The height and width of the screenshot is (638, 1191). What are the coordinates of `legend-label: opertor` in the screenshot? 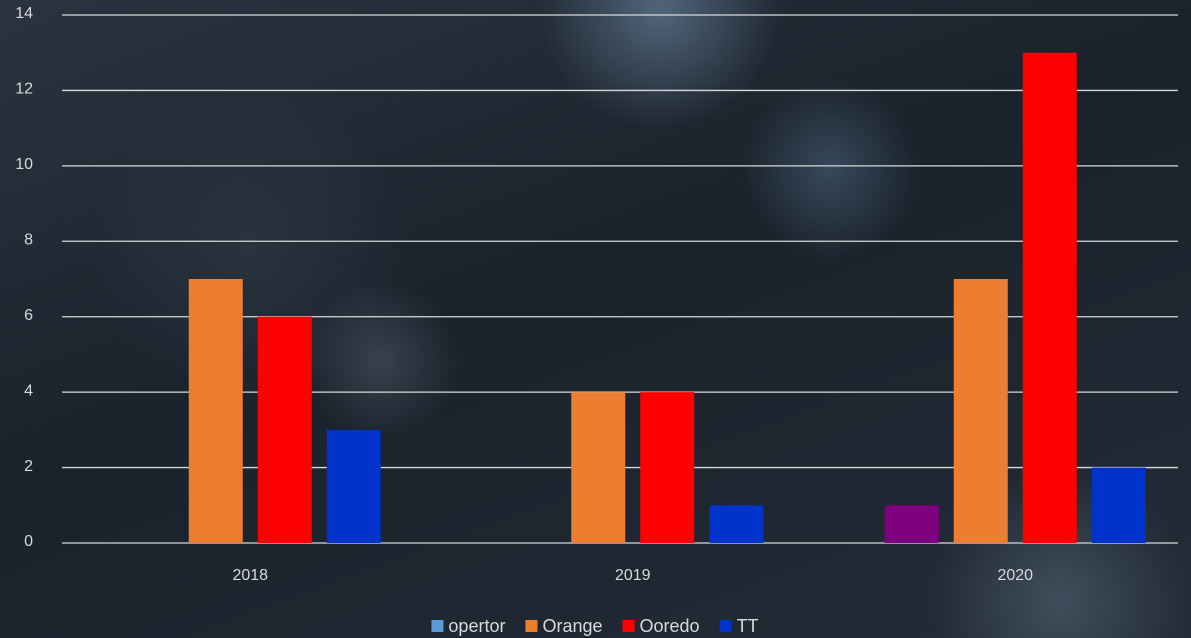 It's located at (476, 626).